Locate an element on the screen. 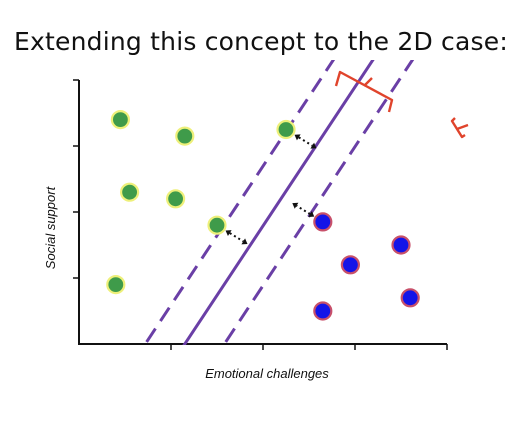 The width and height of the screenshot is (522, 445). margin-bracket-large is located at coordinates (364, 91).